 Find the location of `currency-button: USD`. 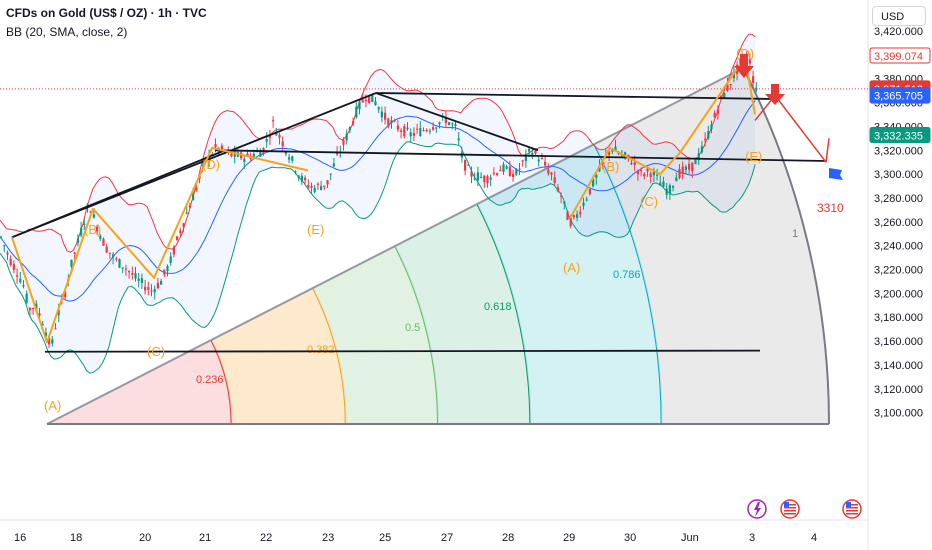

currency-button: USD is located at coordinates (899, 16).